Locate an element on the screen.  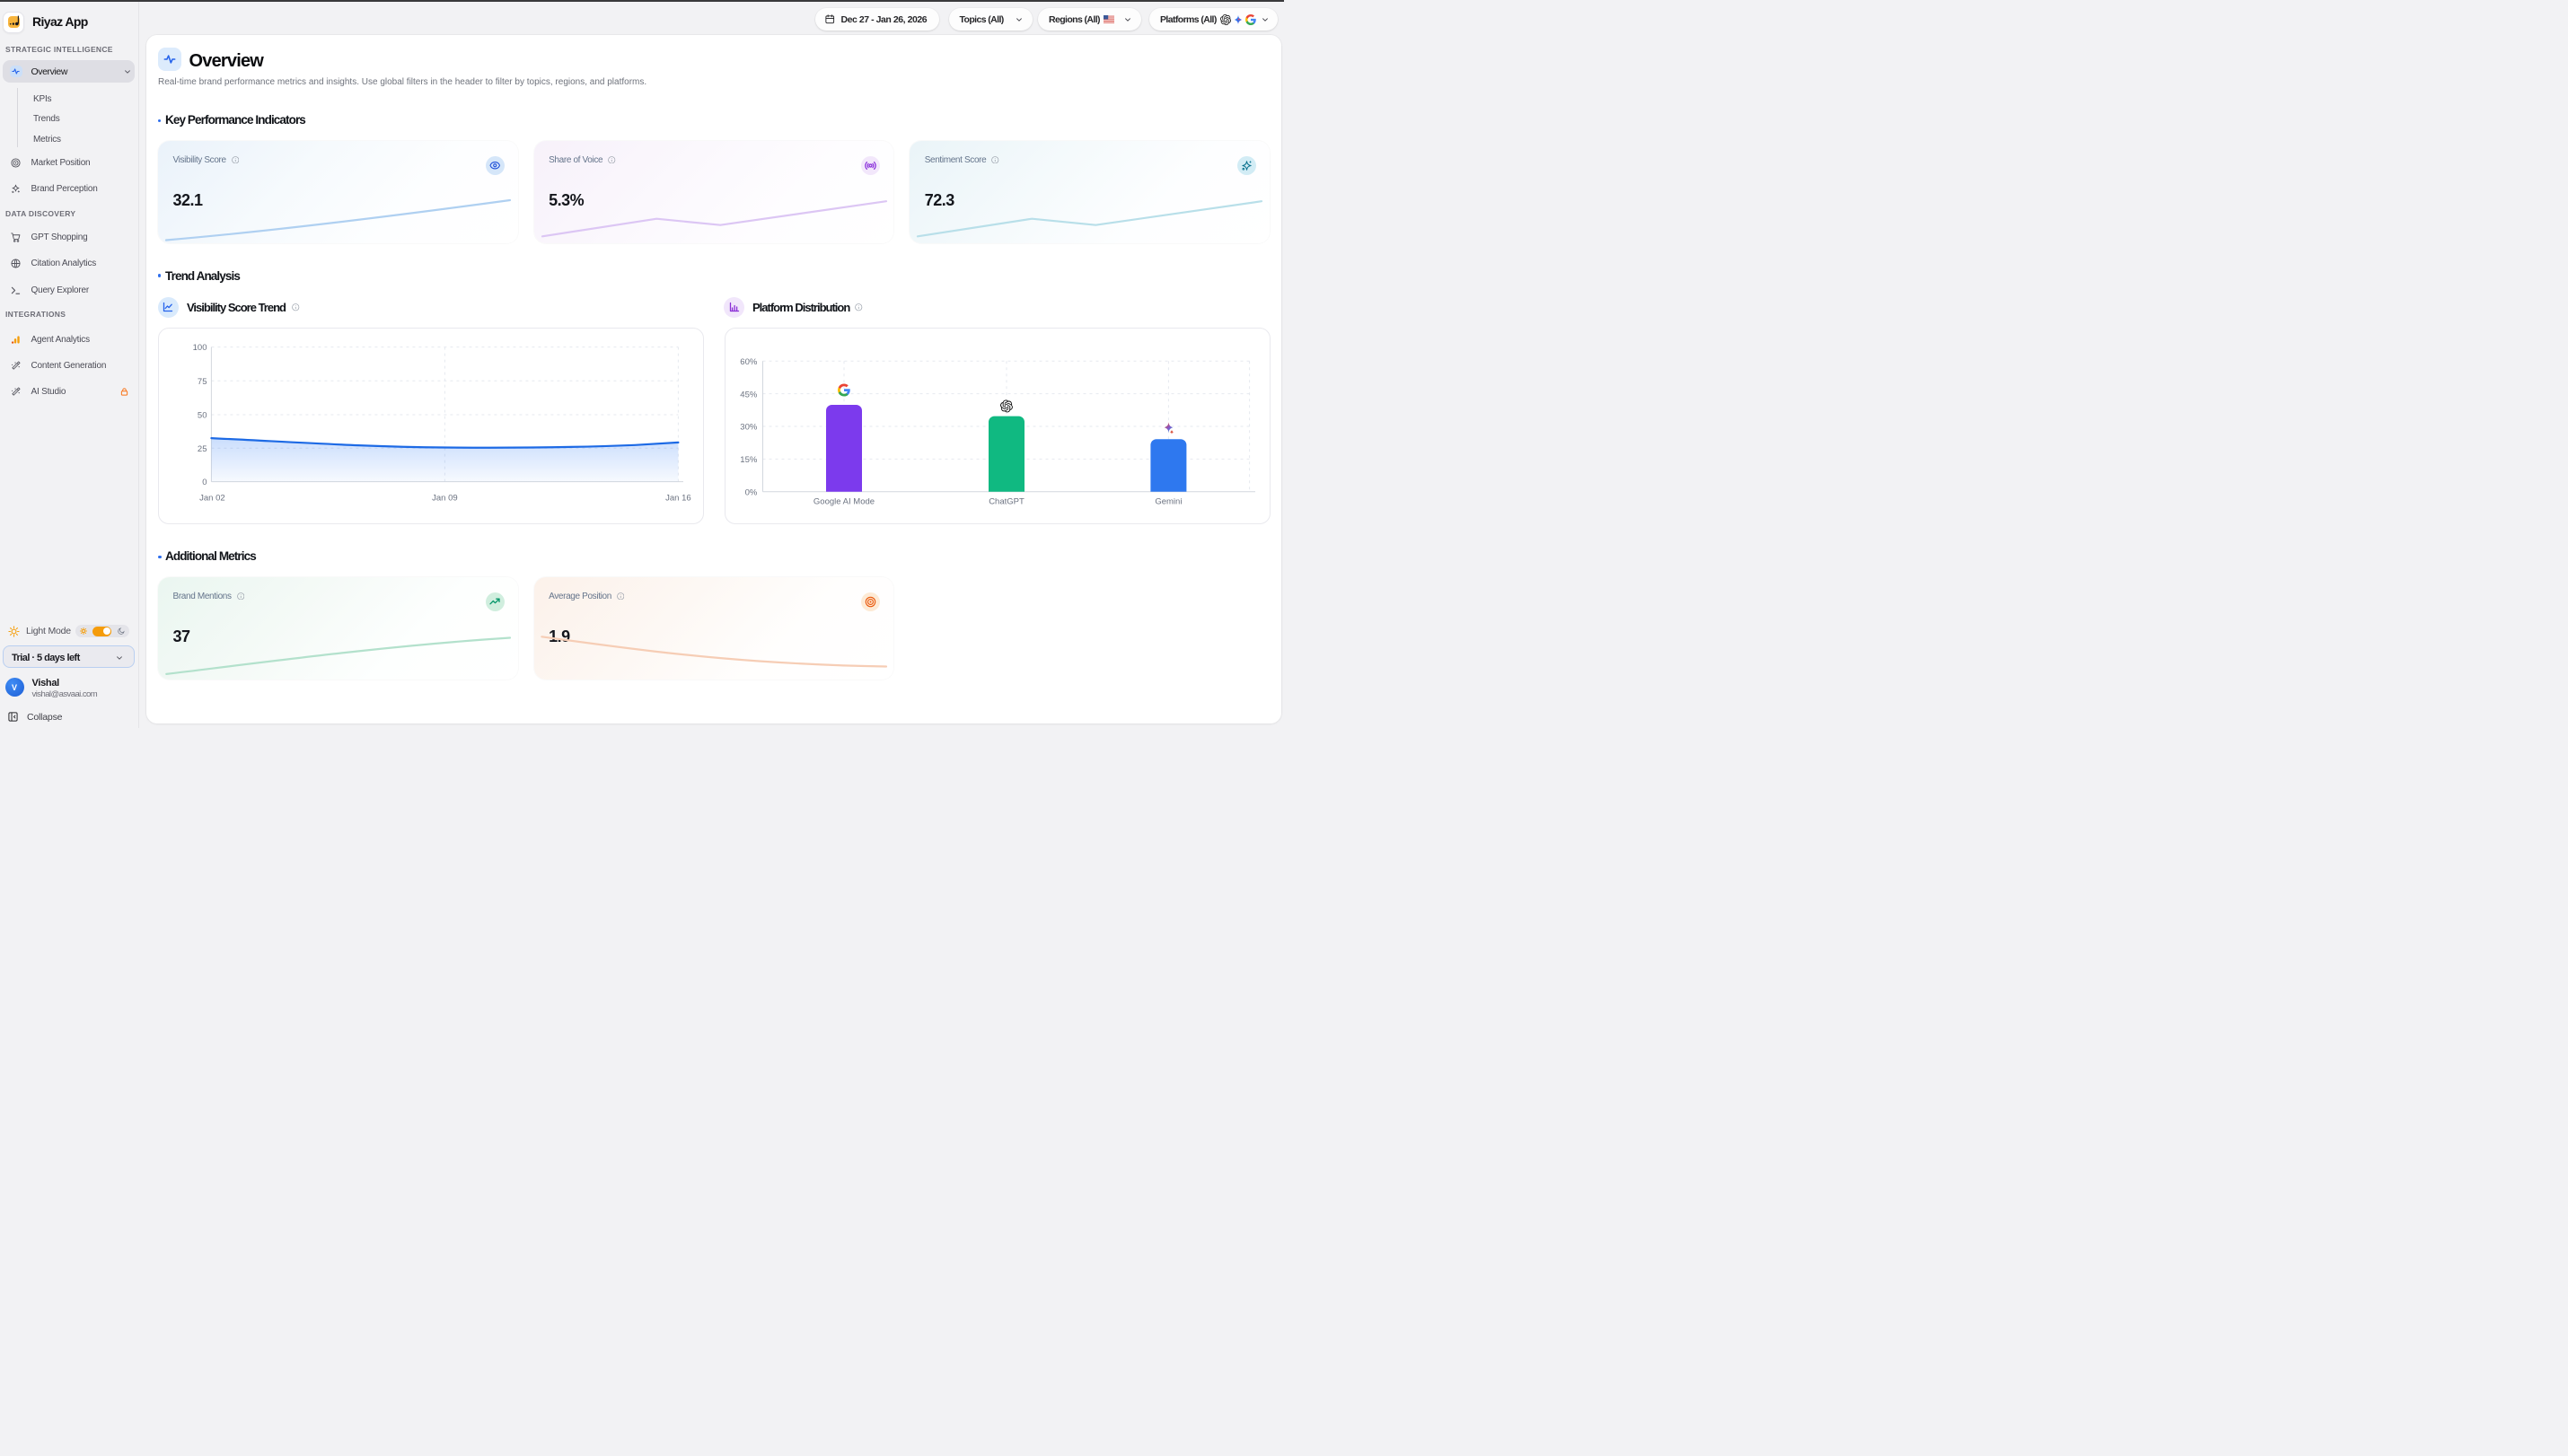
svg-text: Google AI Mode is located at coordinates (844, 501).